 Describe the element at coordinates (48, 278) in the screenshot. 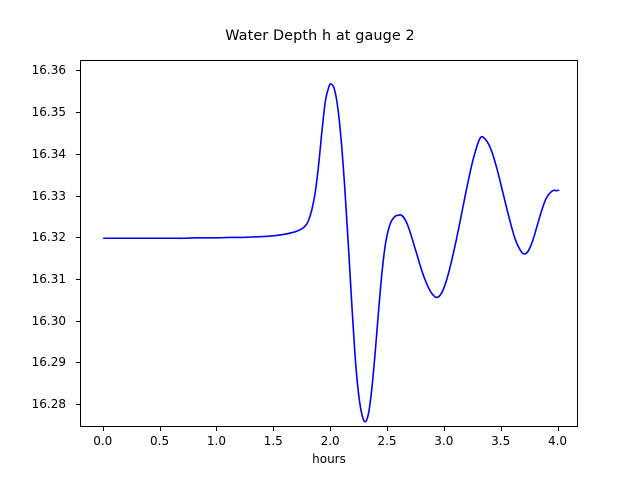

I see `y-tick-label: 16.31` at that location.